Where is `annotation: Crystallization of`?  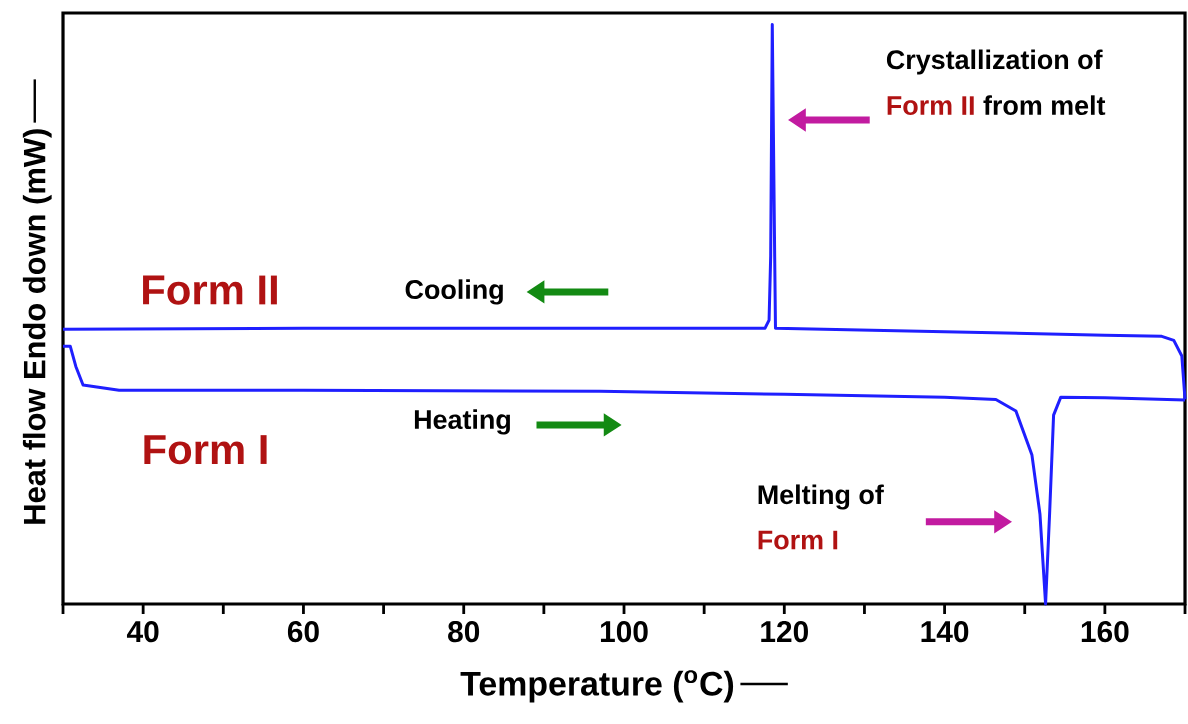 annotation: Crystallization of is located at coordinates (994, 62).